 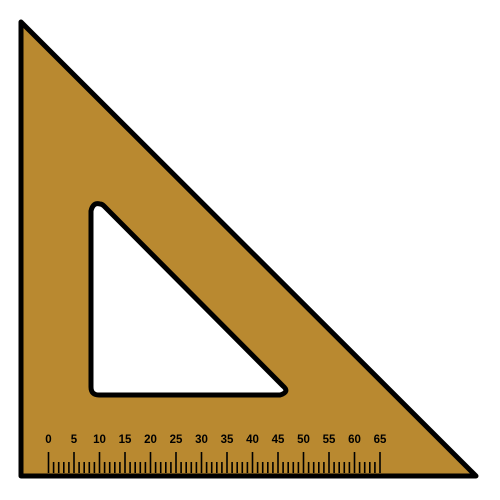 I want to click on ruler-ticks, so click(x=214, y=462).